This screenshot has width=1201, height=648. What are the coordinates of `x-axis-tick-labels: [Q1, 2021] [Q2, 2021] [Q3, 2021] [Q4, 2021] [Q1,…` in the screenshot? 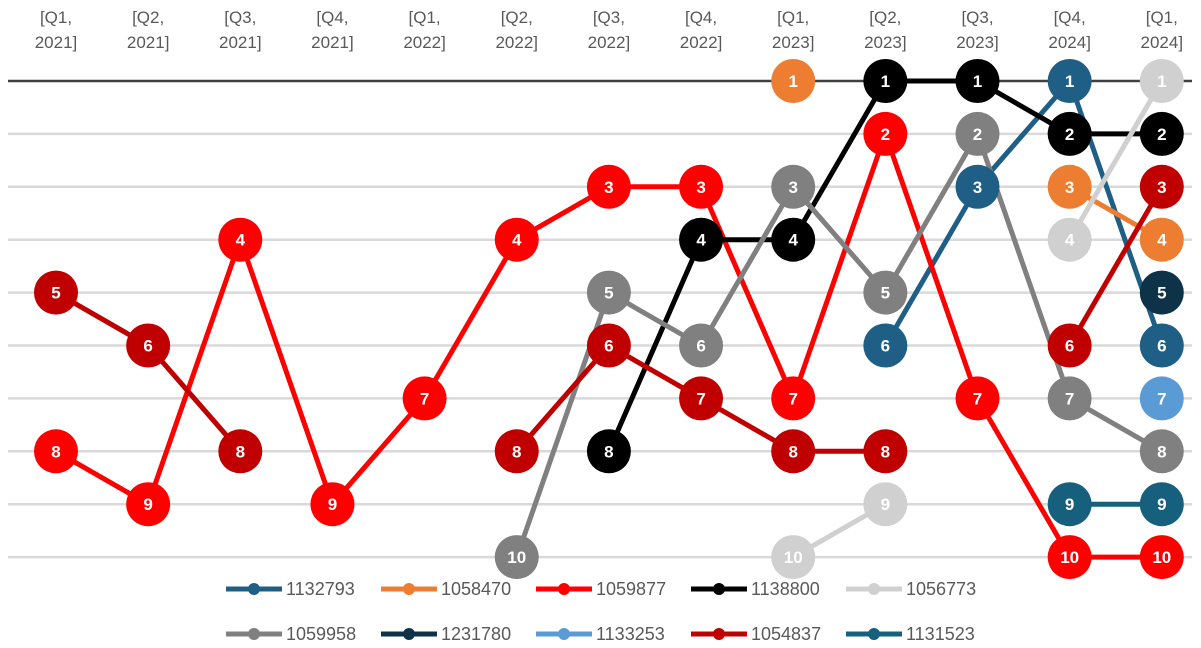 It's located at (609, 30).